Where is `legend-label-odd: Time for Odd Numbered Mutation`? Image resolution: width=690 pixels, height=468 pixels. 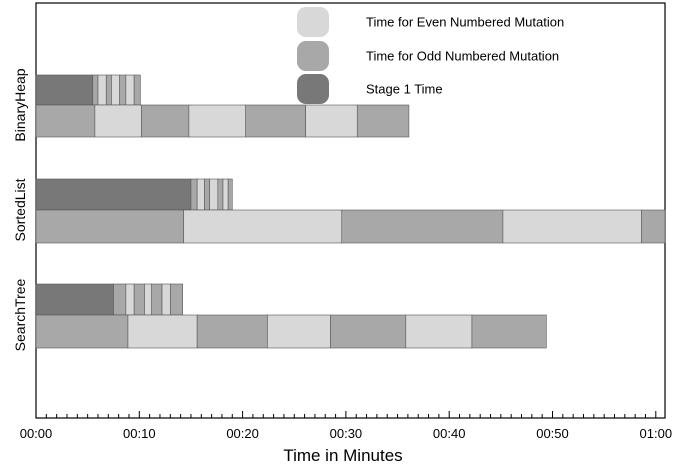
legend-label-odd: Time for Odd Numbered Mutation is located at coordinates (462, 56).